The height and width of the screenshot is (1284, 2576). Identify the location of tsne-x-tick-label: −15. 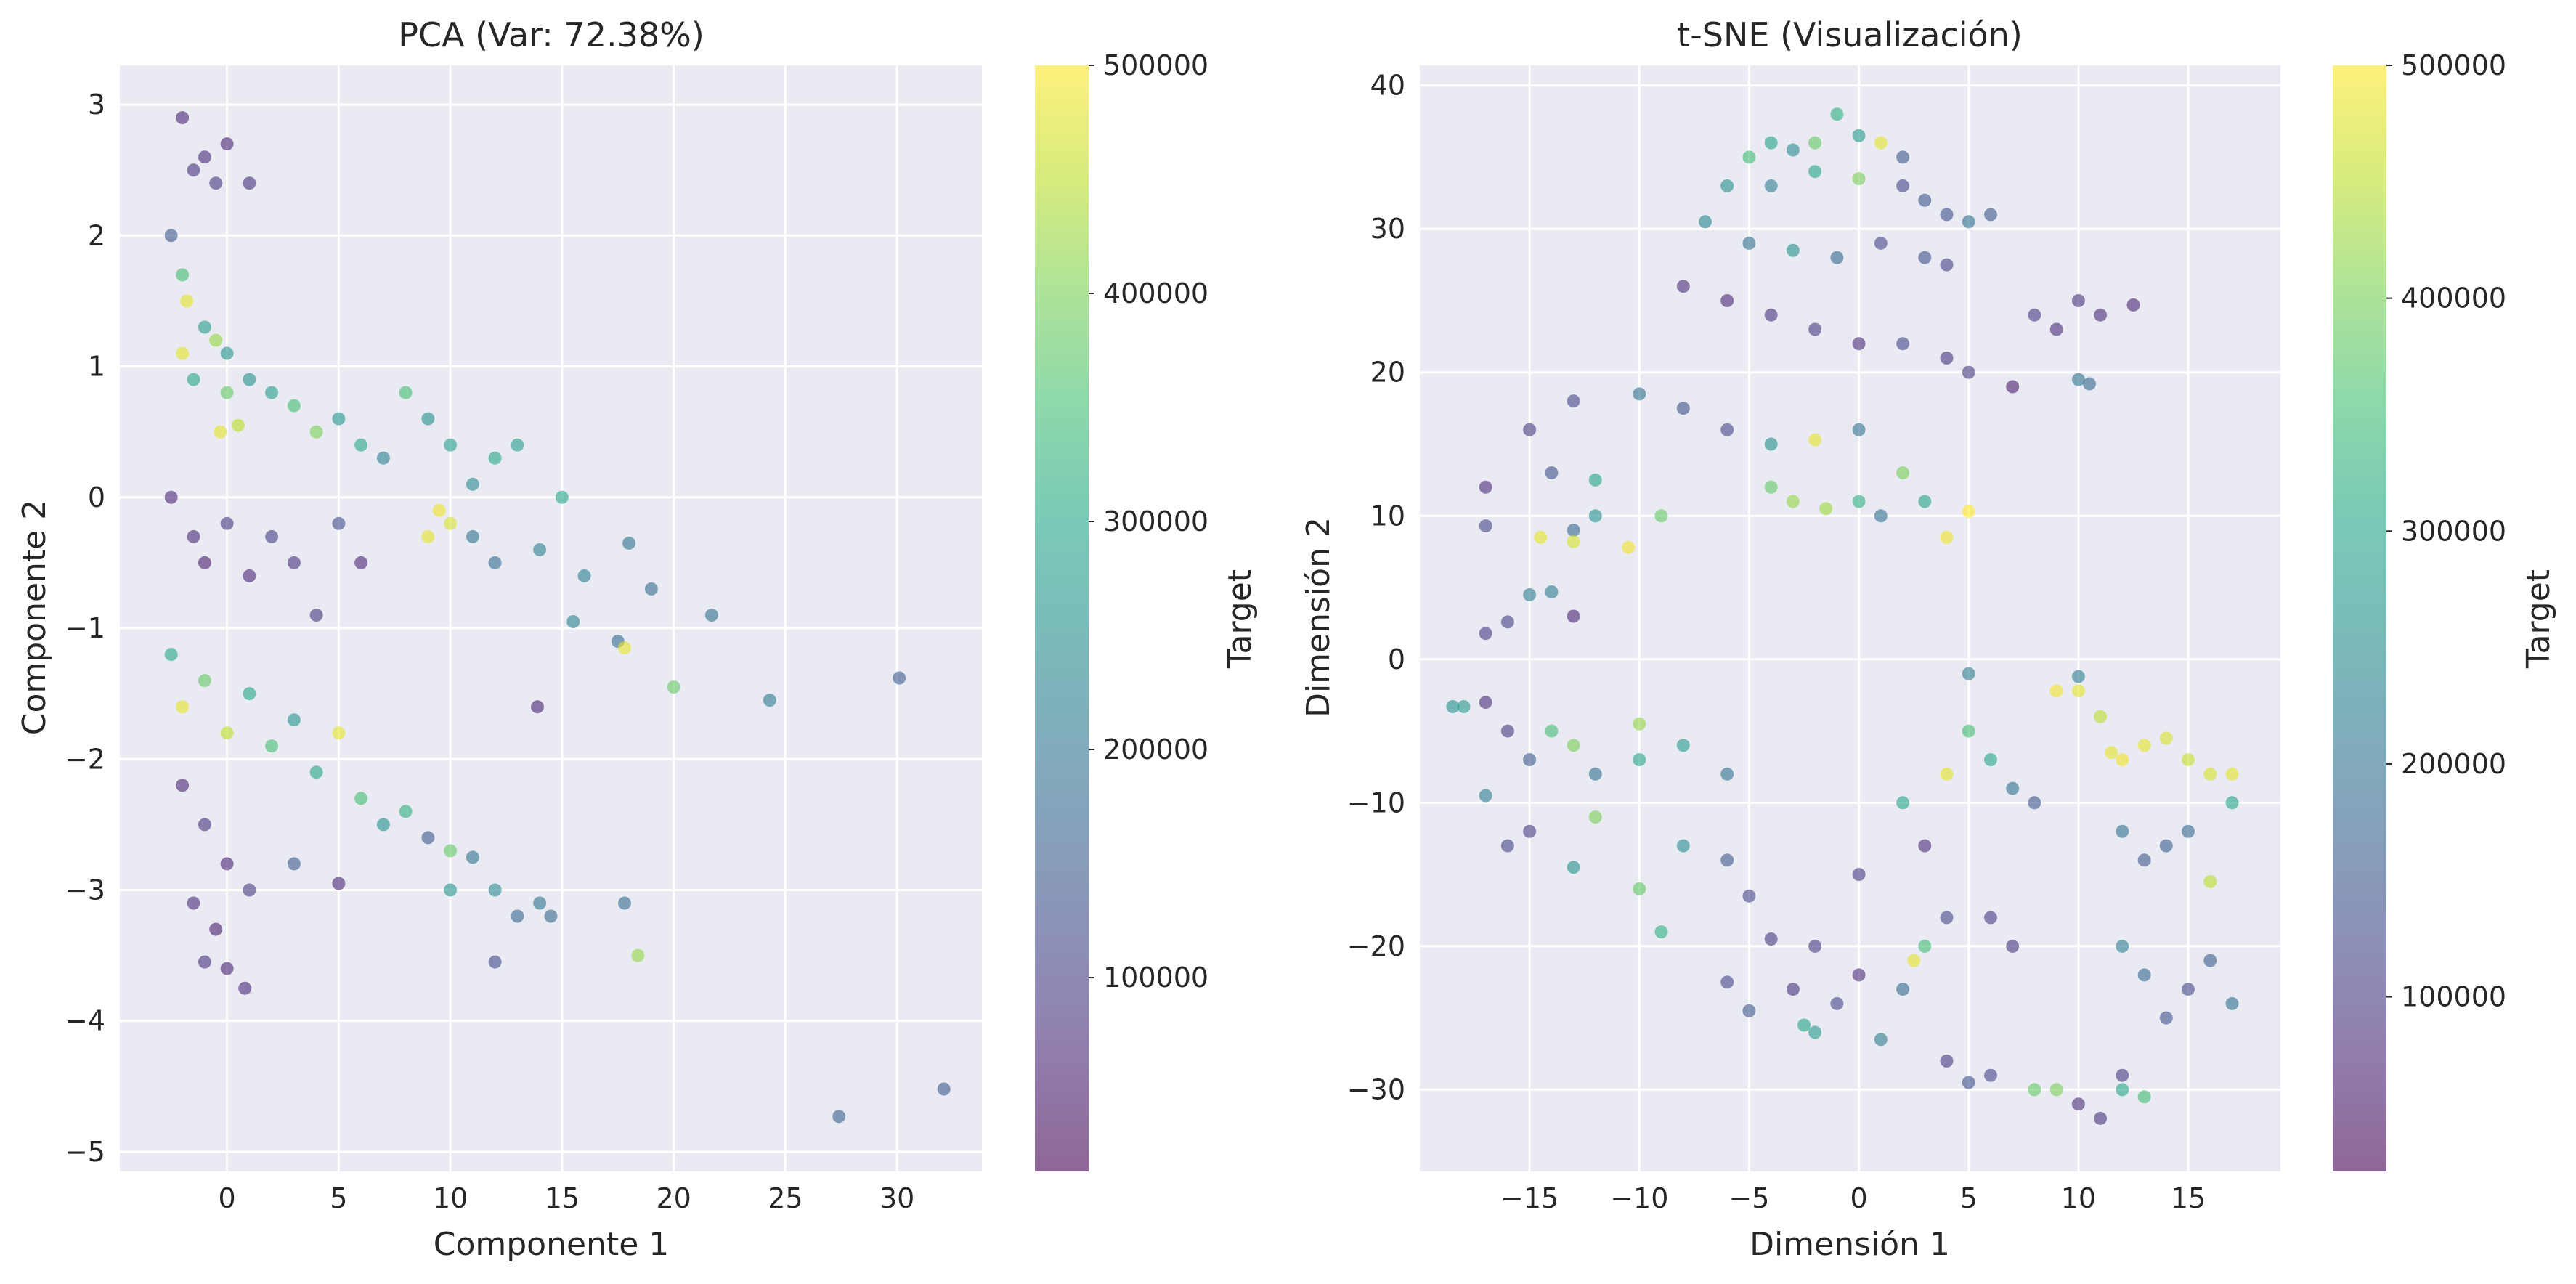
(1529, 1198).